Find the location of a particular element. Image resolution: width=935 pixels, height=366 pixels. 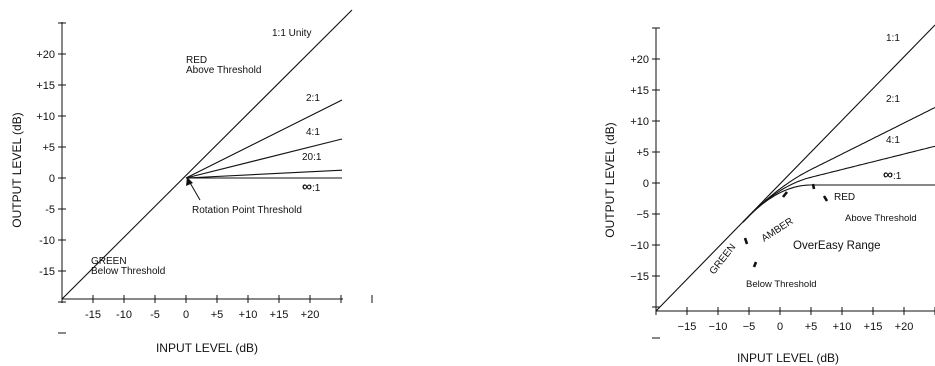

left-rotation-point-label: Rotation Point Threshold is located at coordinates (247, 210).